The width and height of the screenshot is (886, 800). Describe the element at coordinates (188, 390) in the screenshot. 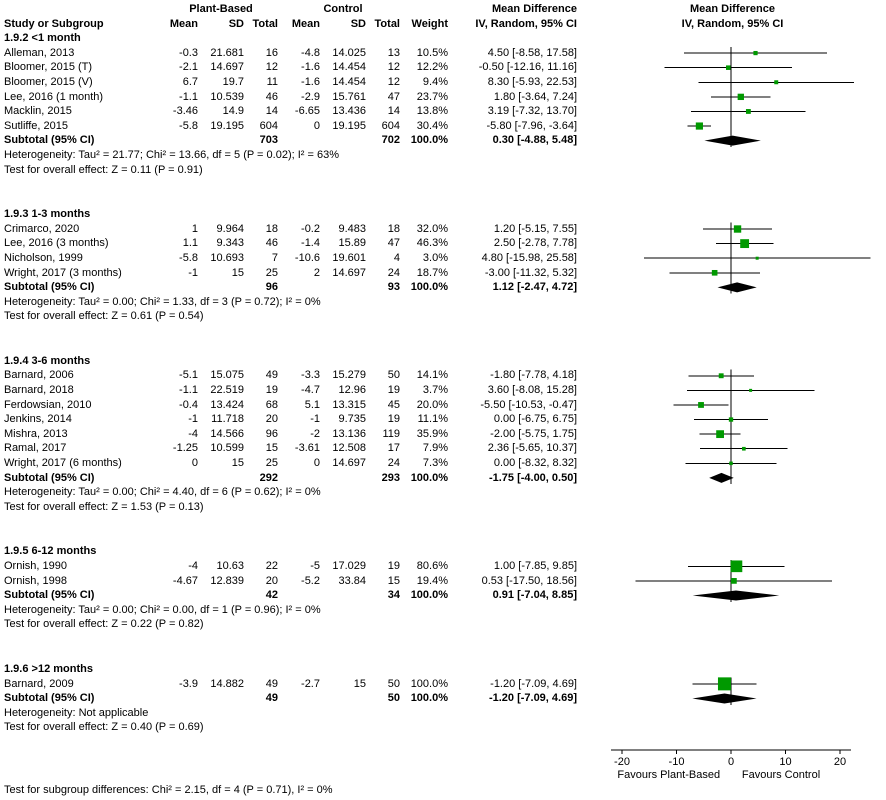

I see `plant-mean: -1.1` at that location.